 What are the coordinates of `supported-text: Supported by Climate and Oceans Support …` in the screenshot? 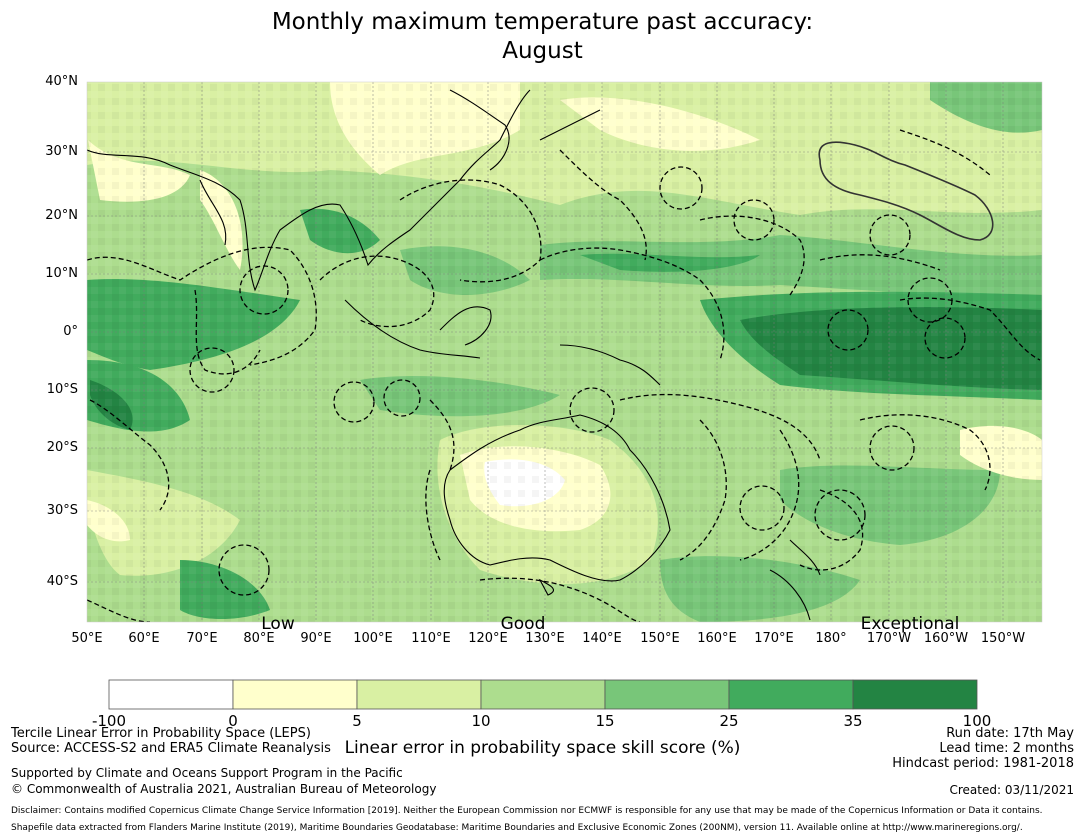 It's located at (207, 773).